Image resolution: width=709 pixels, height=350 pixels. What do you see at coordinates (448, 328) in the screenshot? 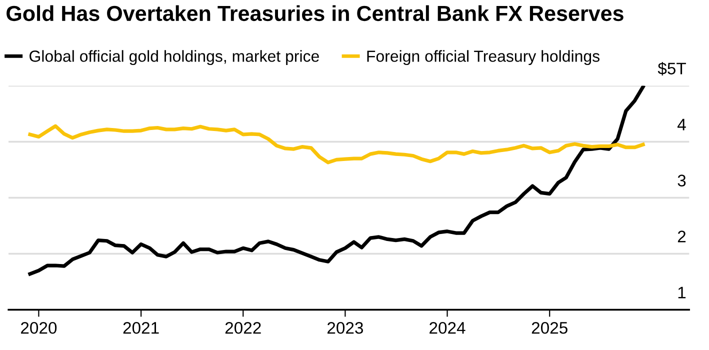
I see `x-tick-label: 2024` at bounding box center [448, 328].